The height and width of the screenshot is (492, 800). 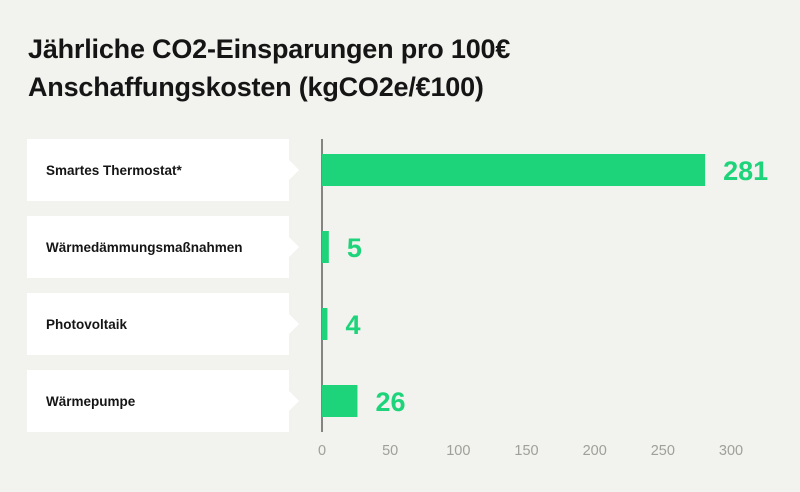 I want to click on category-label: Smartes Thermostat*, so click(x=163, y=170).